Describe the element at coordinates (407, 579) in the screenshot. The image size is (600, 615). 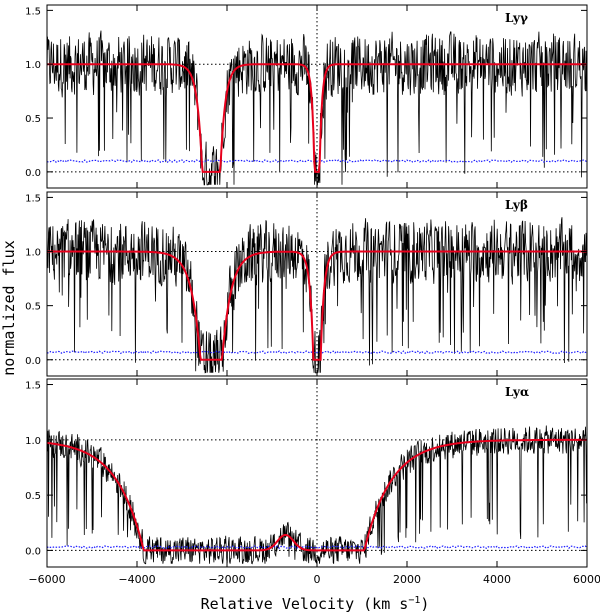
I see `x-tick-label: 2000` at that location.